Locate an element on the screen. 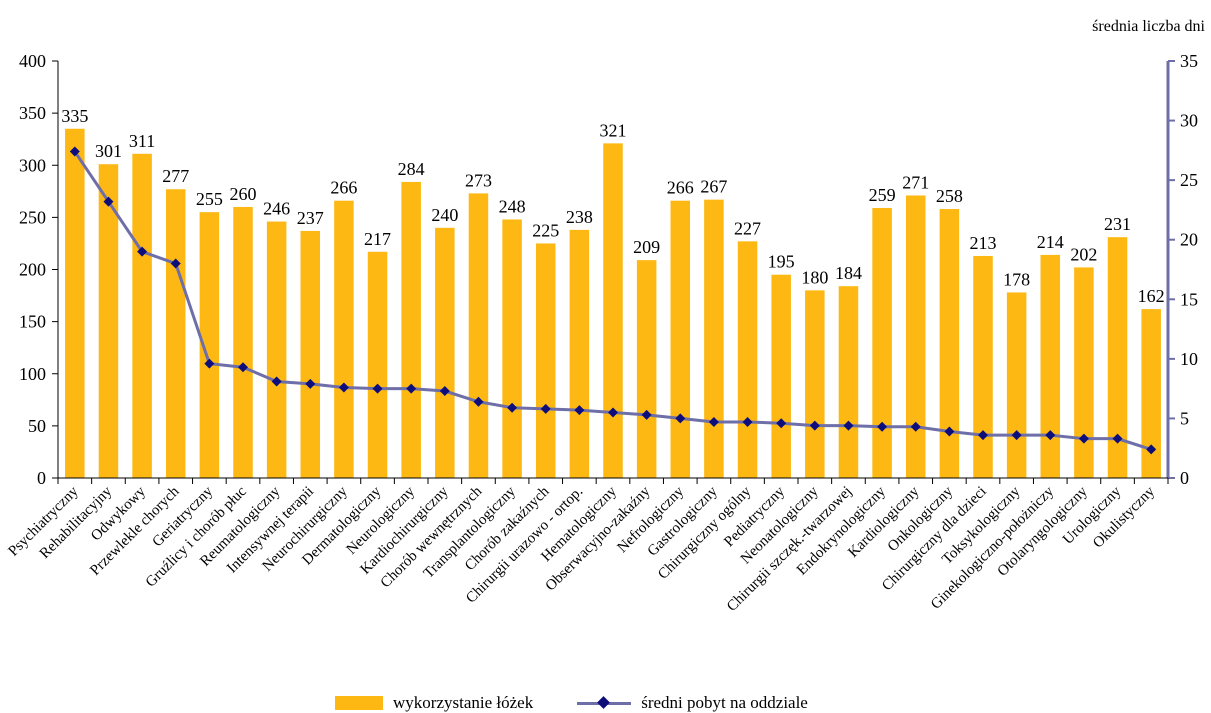  right-axis-title: średnia liczba dni is located at coordinates (1148, 26).